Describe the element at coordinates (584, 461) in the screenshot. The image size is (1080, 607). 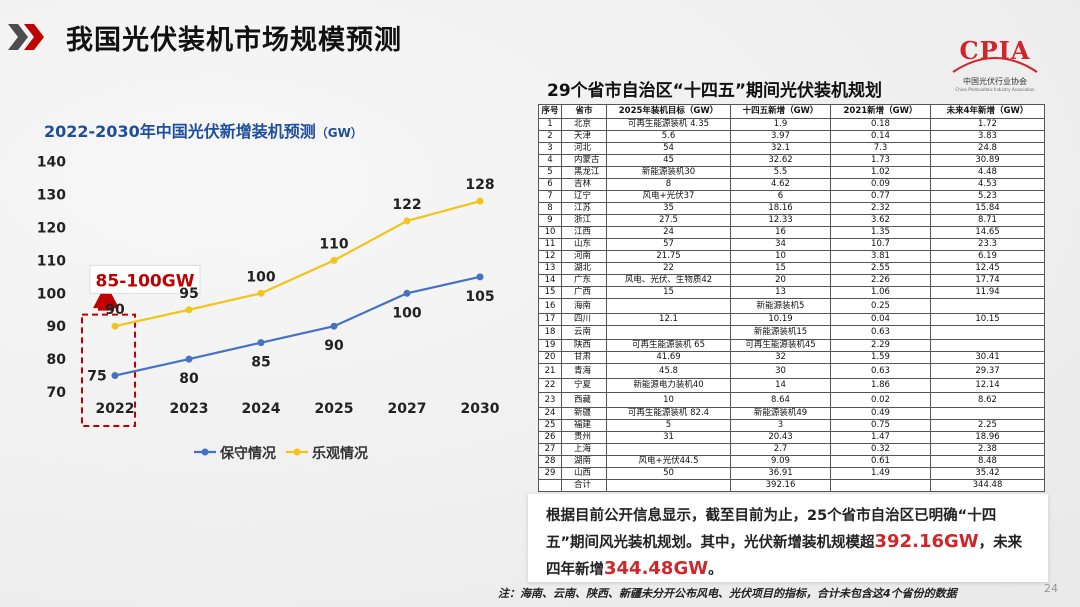
I see `province-cell: 湖南` at that location.